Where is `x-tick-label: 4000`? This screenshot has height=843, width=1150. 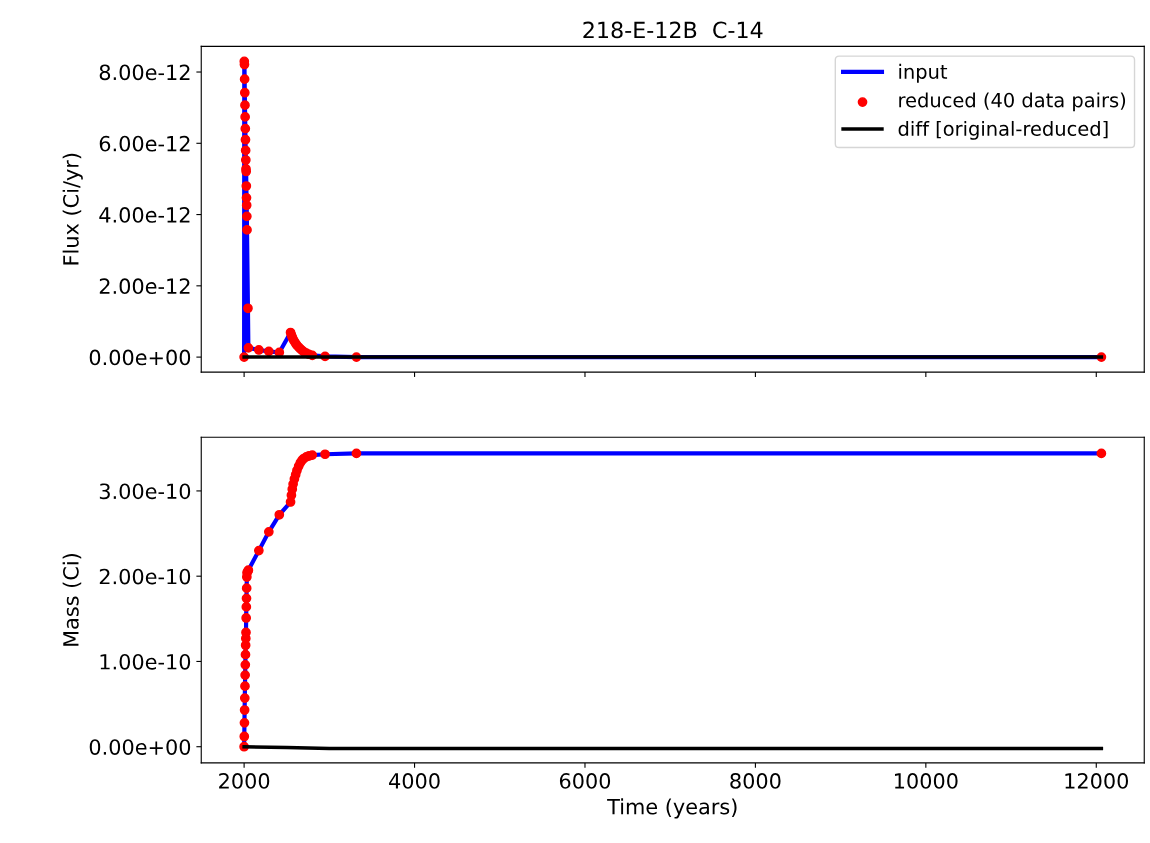 x-tick-label: 4000 is located at coordinates (414, 781).